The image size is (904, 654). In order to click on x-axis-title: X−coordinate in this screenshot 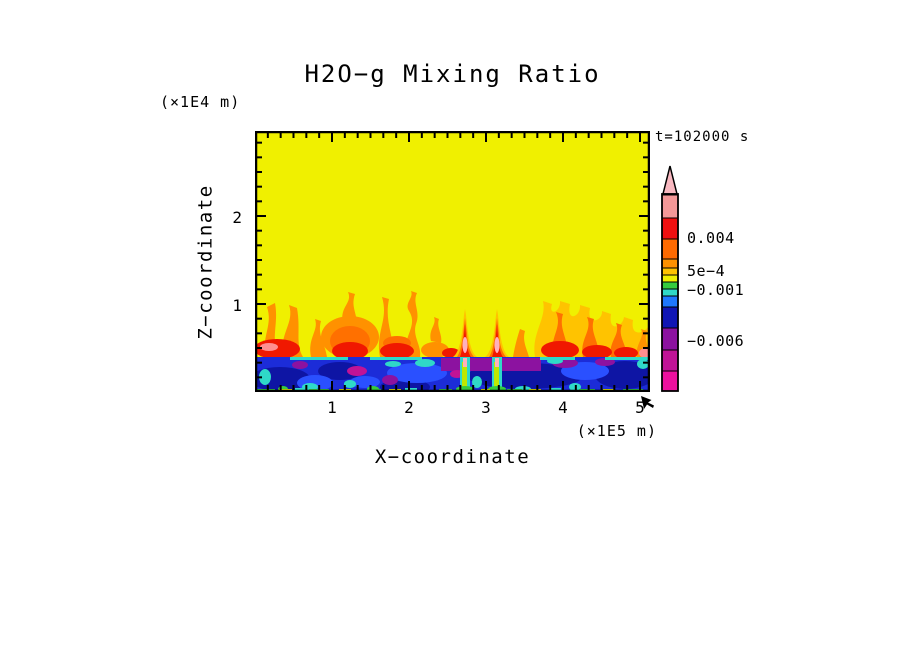, I will do `click(452, 457)`.